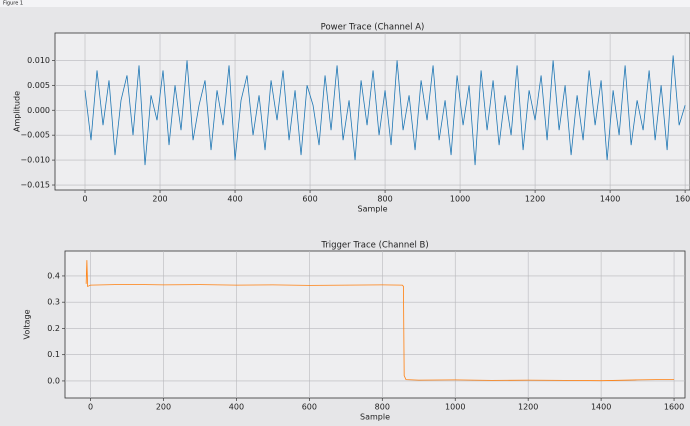  What do you see at coordinates (17, 111) in the screenshot?
I see `y-axis-label: Amplitude` at bounding box center [17, 111].